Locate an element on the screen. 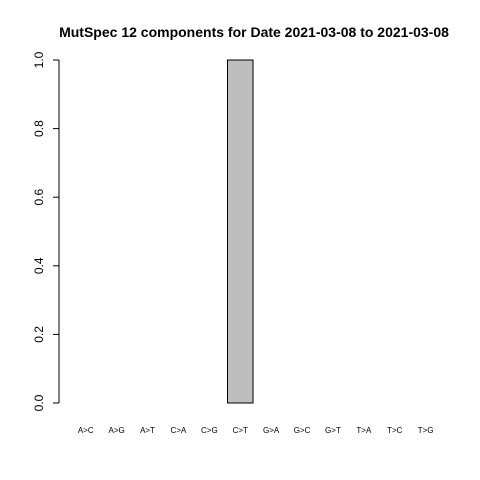  y-tick-label: 0.4 is located at coordinates (39, 265).